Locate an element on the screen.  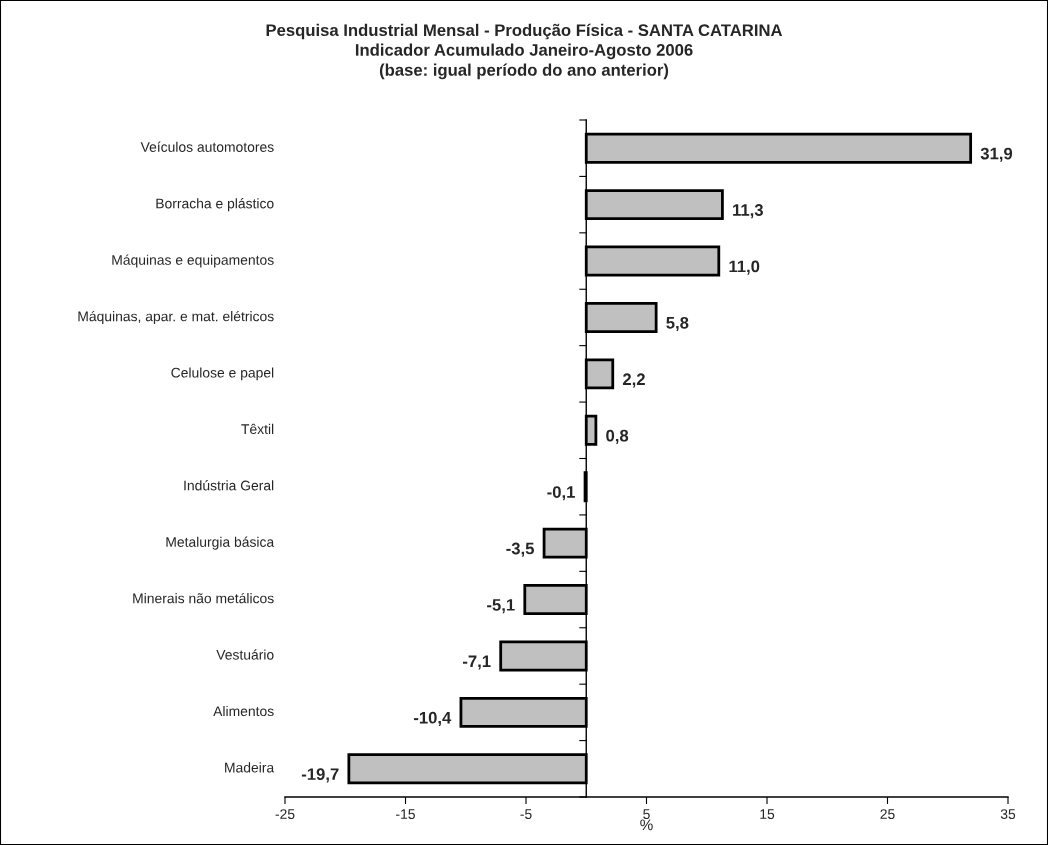
y-tick-label: Vestuário is located at coordinates (245, 654).